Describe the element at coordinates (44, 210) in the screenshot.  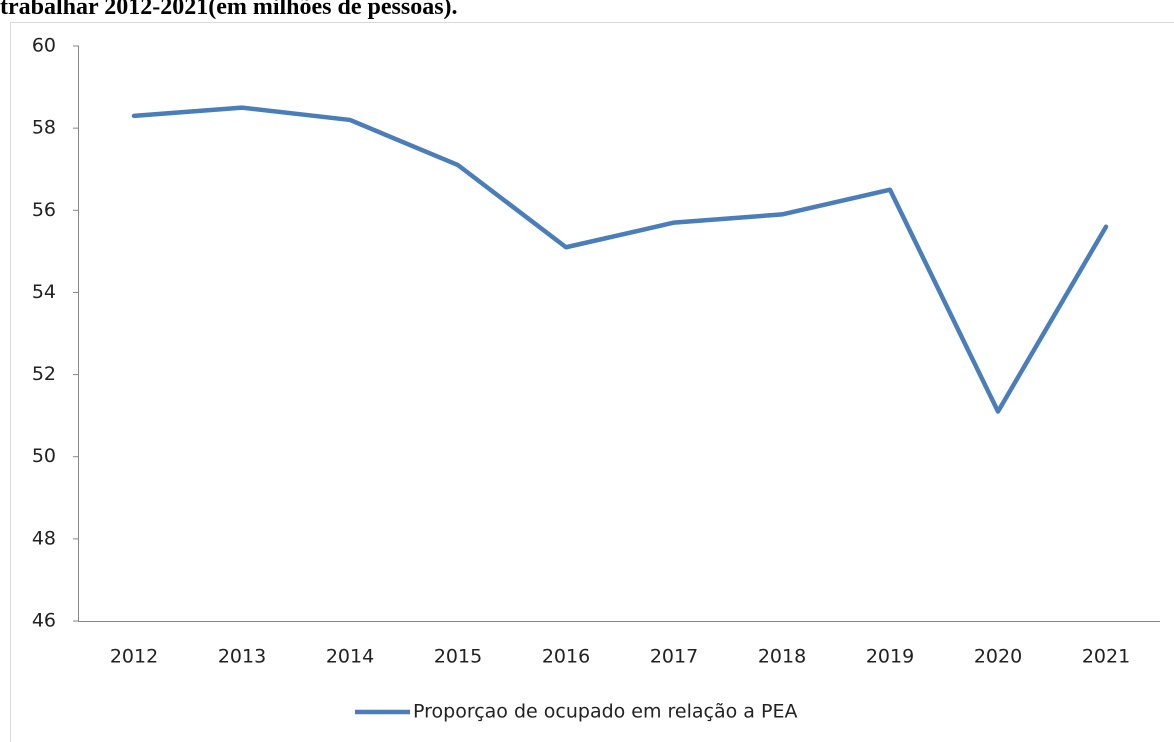
I see `y-tick-label: 56` at that location.